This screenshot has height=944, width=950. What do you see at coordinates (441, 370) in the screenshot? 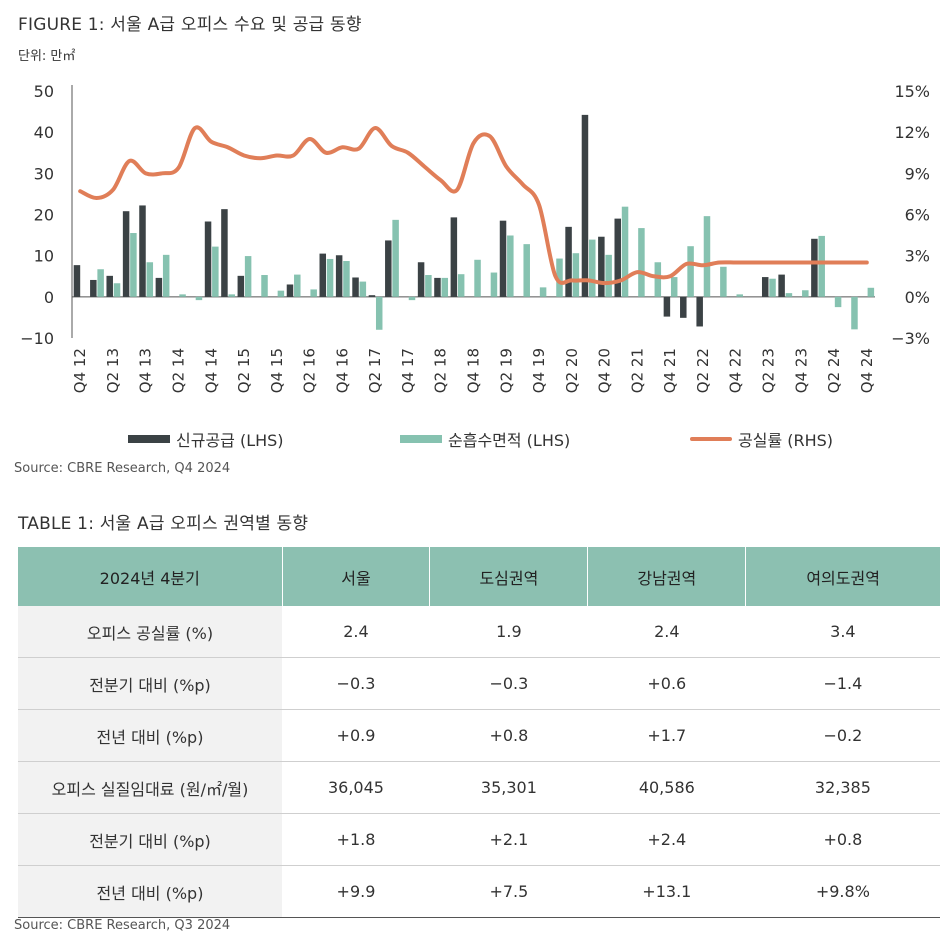
I see `x-axis-tick-label: Q2 18` at bounding box center [441, 370].